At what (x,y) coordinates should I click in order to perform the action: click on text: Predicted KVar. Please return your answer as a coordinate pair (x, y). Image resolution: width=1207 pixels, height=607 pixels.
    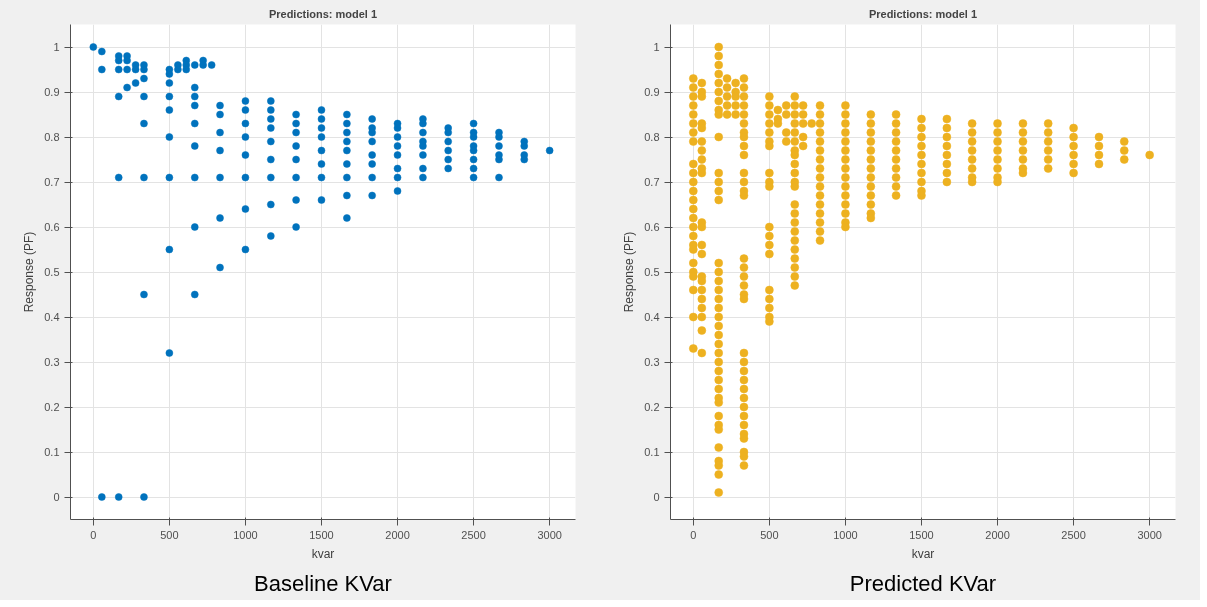
    Looking at the image, I should click on (923, 583).